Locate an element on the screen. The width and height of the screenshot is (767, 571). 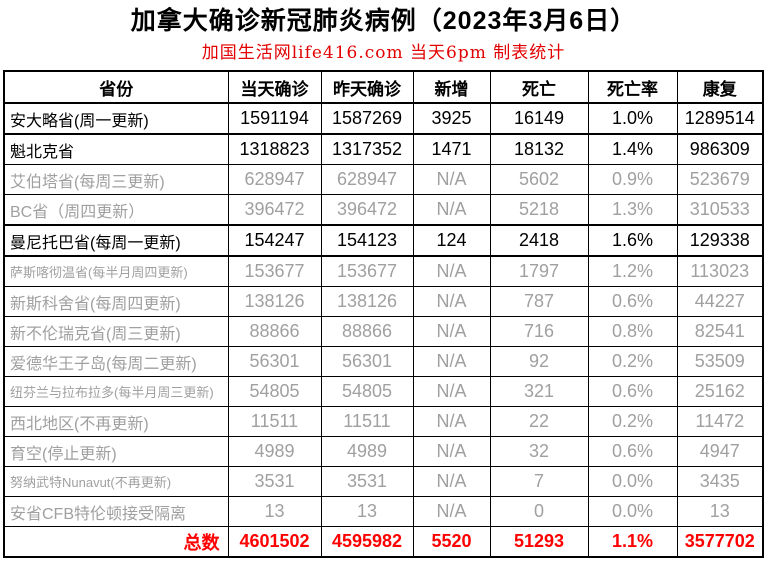
table-row: 新斯科舍省(每周四更新) 138126 138126 N/A 787 0.6% 44227 is located at coordinates (383, 301).